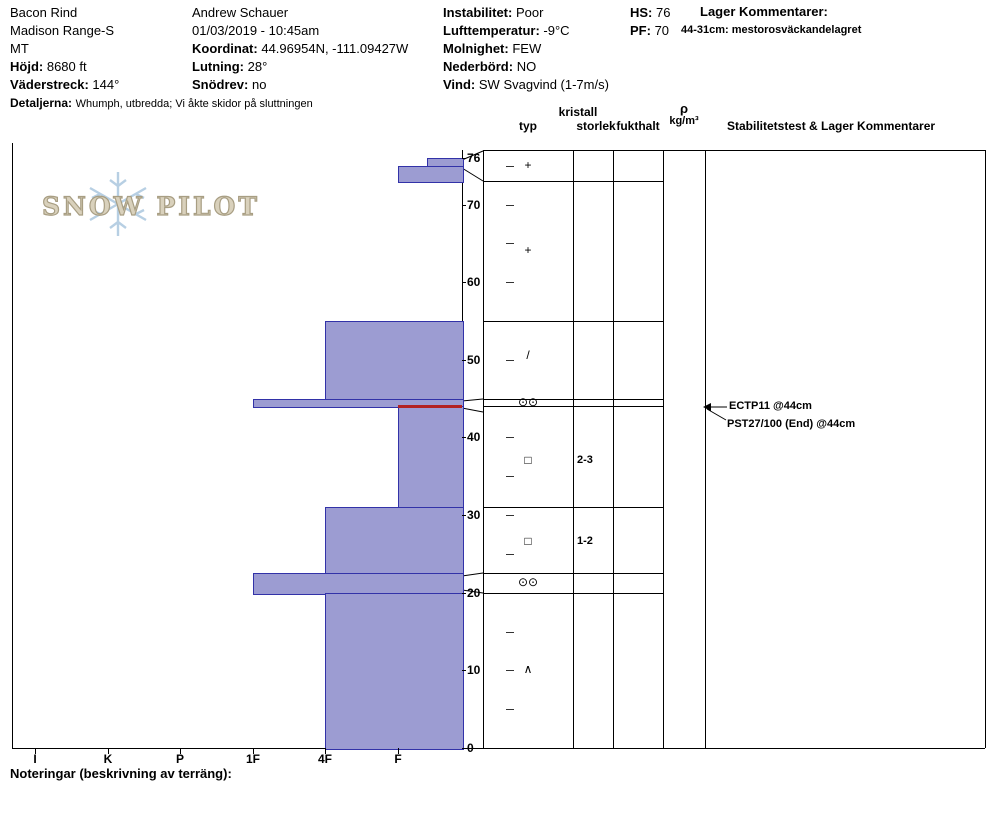 The image size is (994, 840). I want to click on header-col-hs-pf: HS: 76 PF: 70, so click(650, 22).